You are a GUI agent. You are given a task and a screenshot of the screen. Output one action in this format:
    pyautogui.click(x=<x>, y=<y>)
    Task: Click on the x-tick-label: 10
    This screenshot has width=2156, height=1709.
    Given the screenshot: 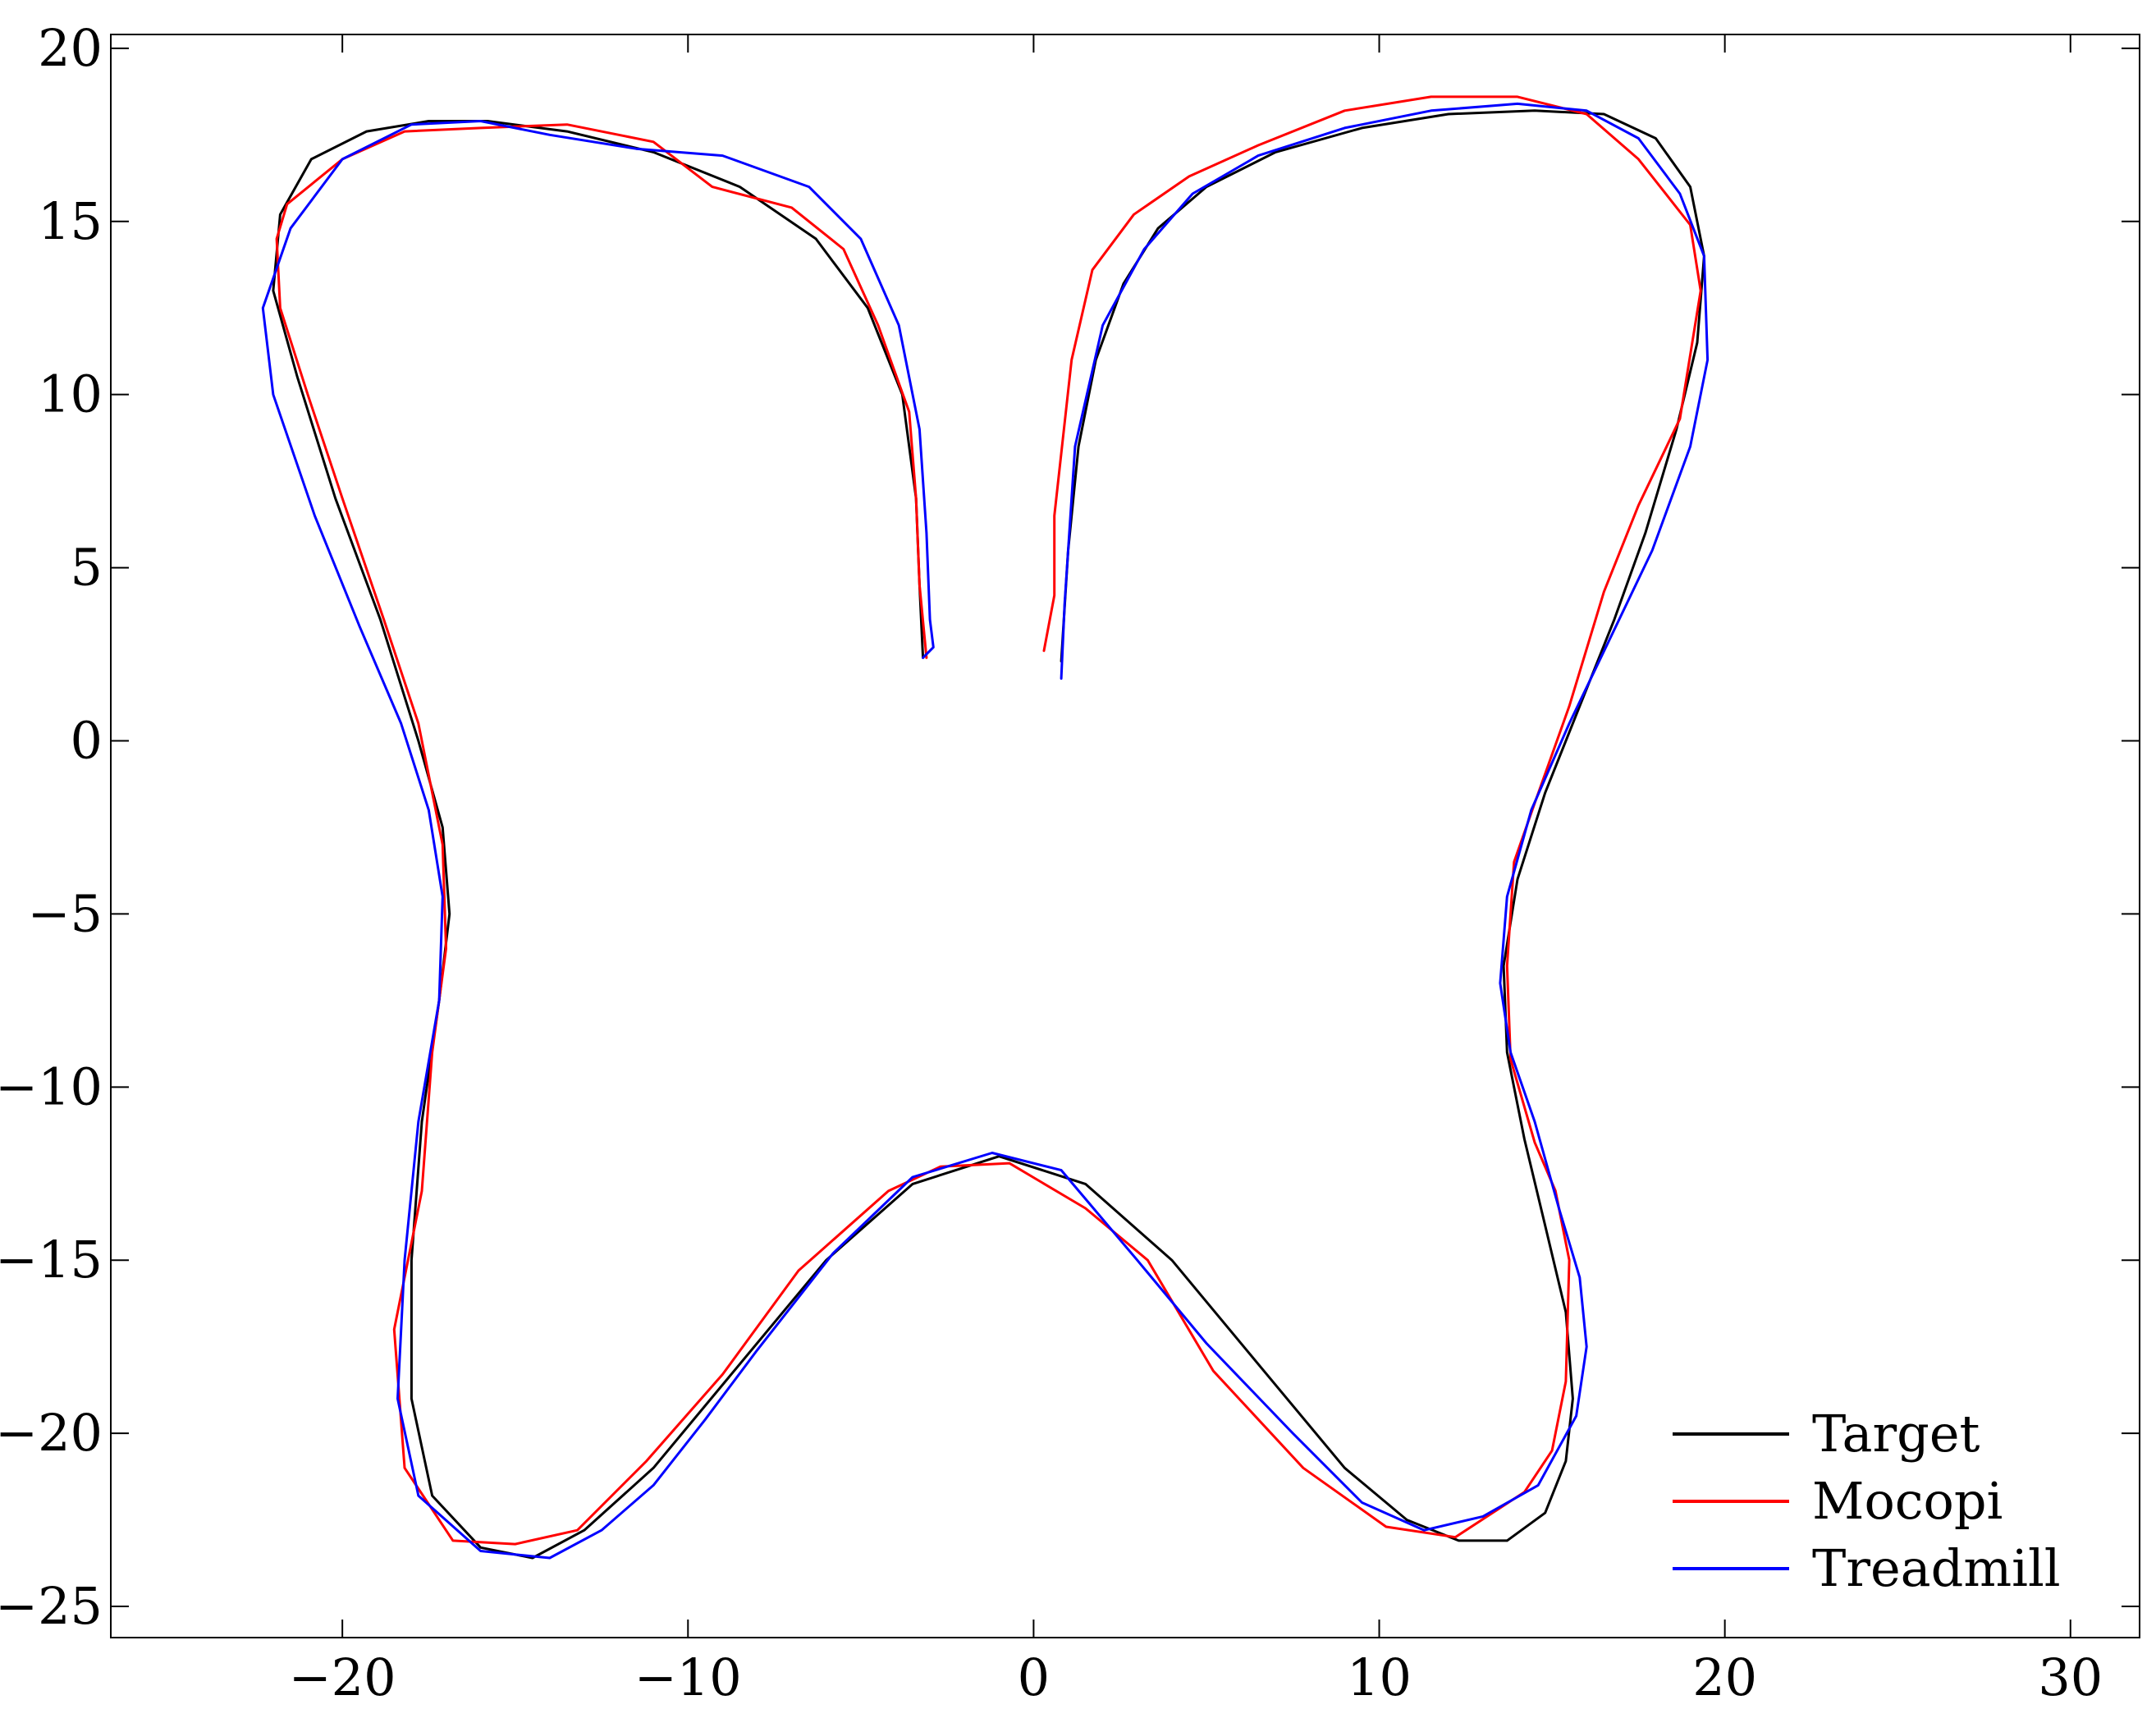 What is the action you would take?
    pyautogui.click(x=1379, y=1677)
    